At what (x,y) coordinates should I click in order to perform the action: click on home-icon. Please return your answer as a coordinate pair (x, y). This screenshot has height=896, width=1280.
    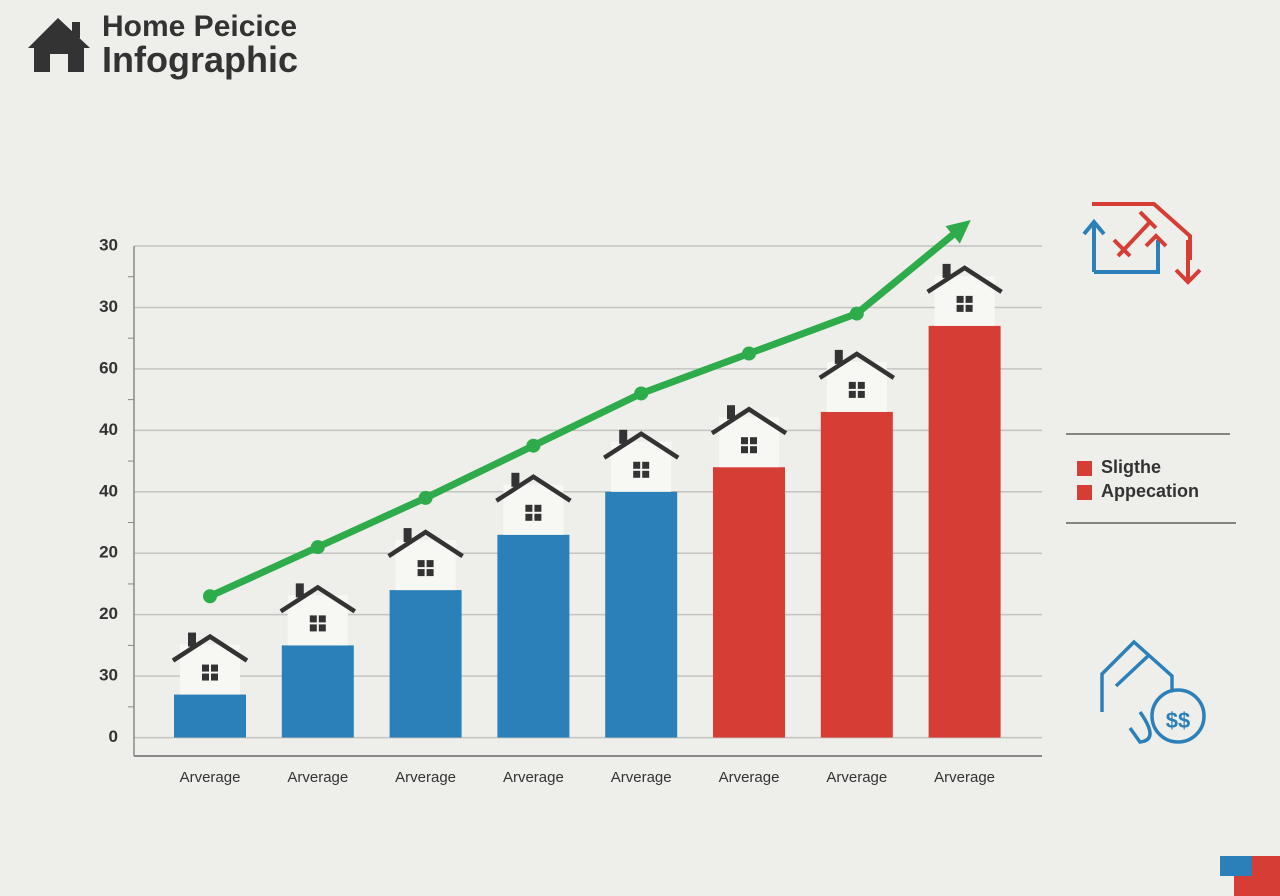
    Looking at the image, I should click on (59, 45).